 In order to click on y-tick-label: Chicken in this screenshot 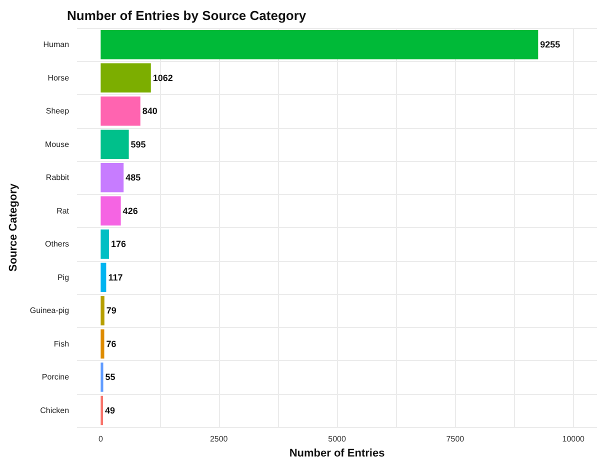, I will do `click(55, 410)`.